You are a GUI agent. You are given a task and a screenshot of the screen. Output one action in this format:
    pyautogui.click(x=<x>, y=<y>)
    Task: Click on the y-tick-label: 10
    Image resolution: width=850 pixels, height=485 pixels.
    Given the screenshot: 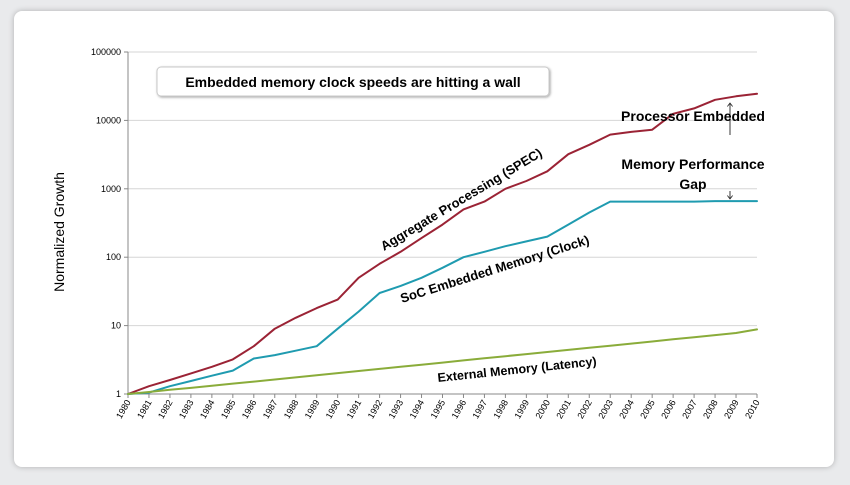 What is the action you would take?
    pyautogui.click(x=116, y=326)
    